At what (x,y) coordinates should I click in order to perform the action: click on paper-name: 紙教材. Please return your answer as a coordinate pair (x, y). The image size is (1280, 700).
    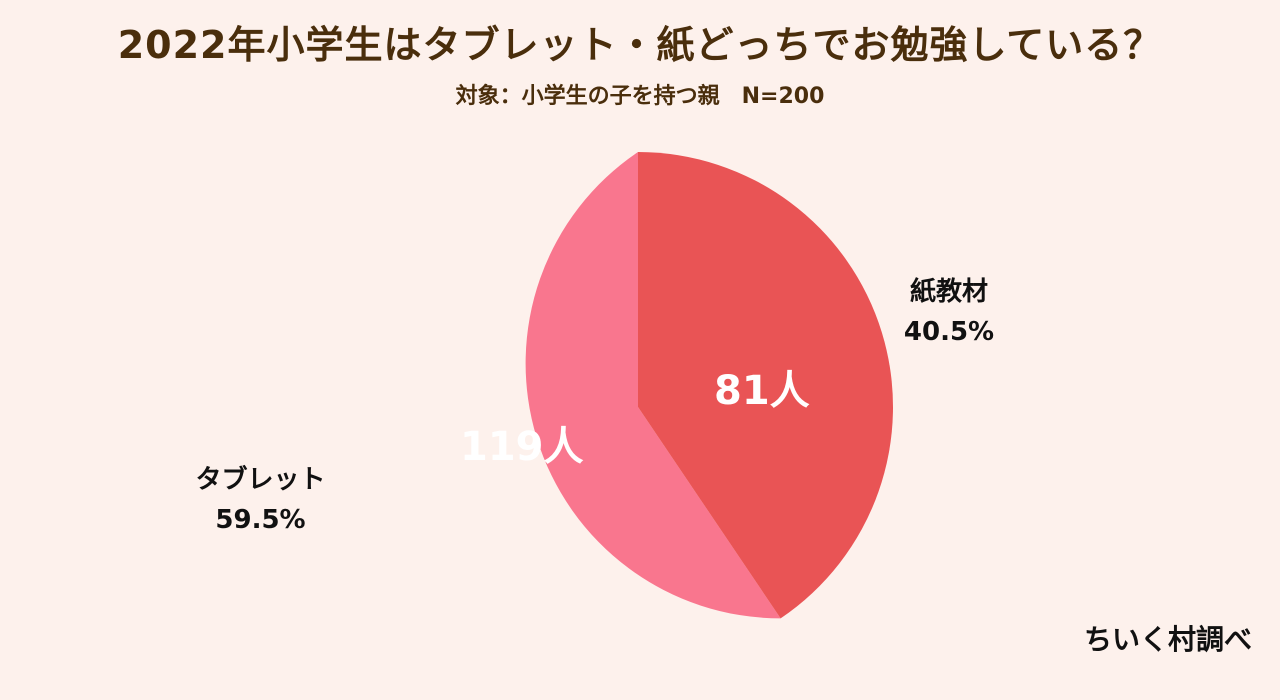
    Looking at the image, I should click on (948, 292).